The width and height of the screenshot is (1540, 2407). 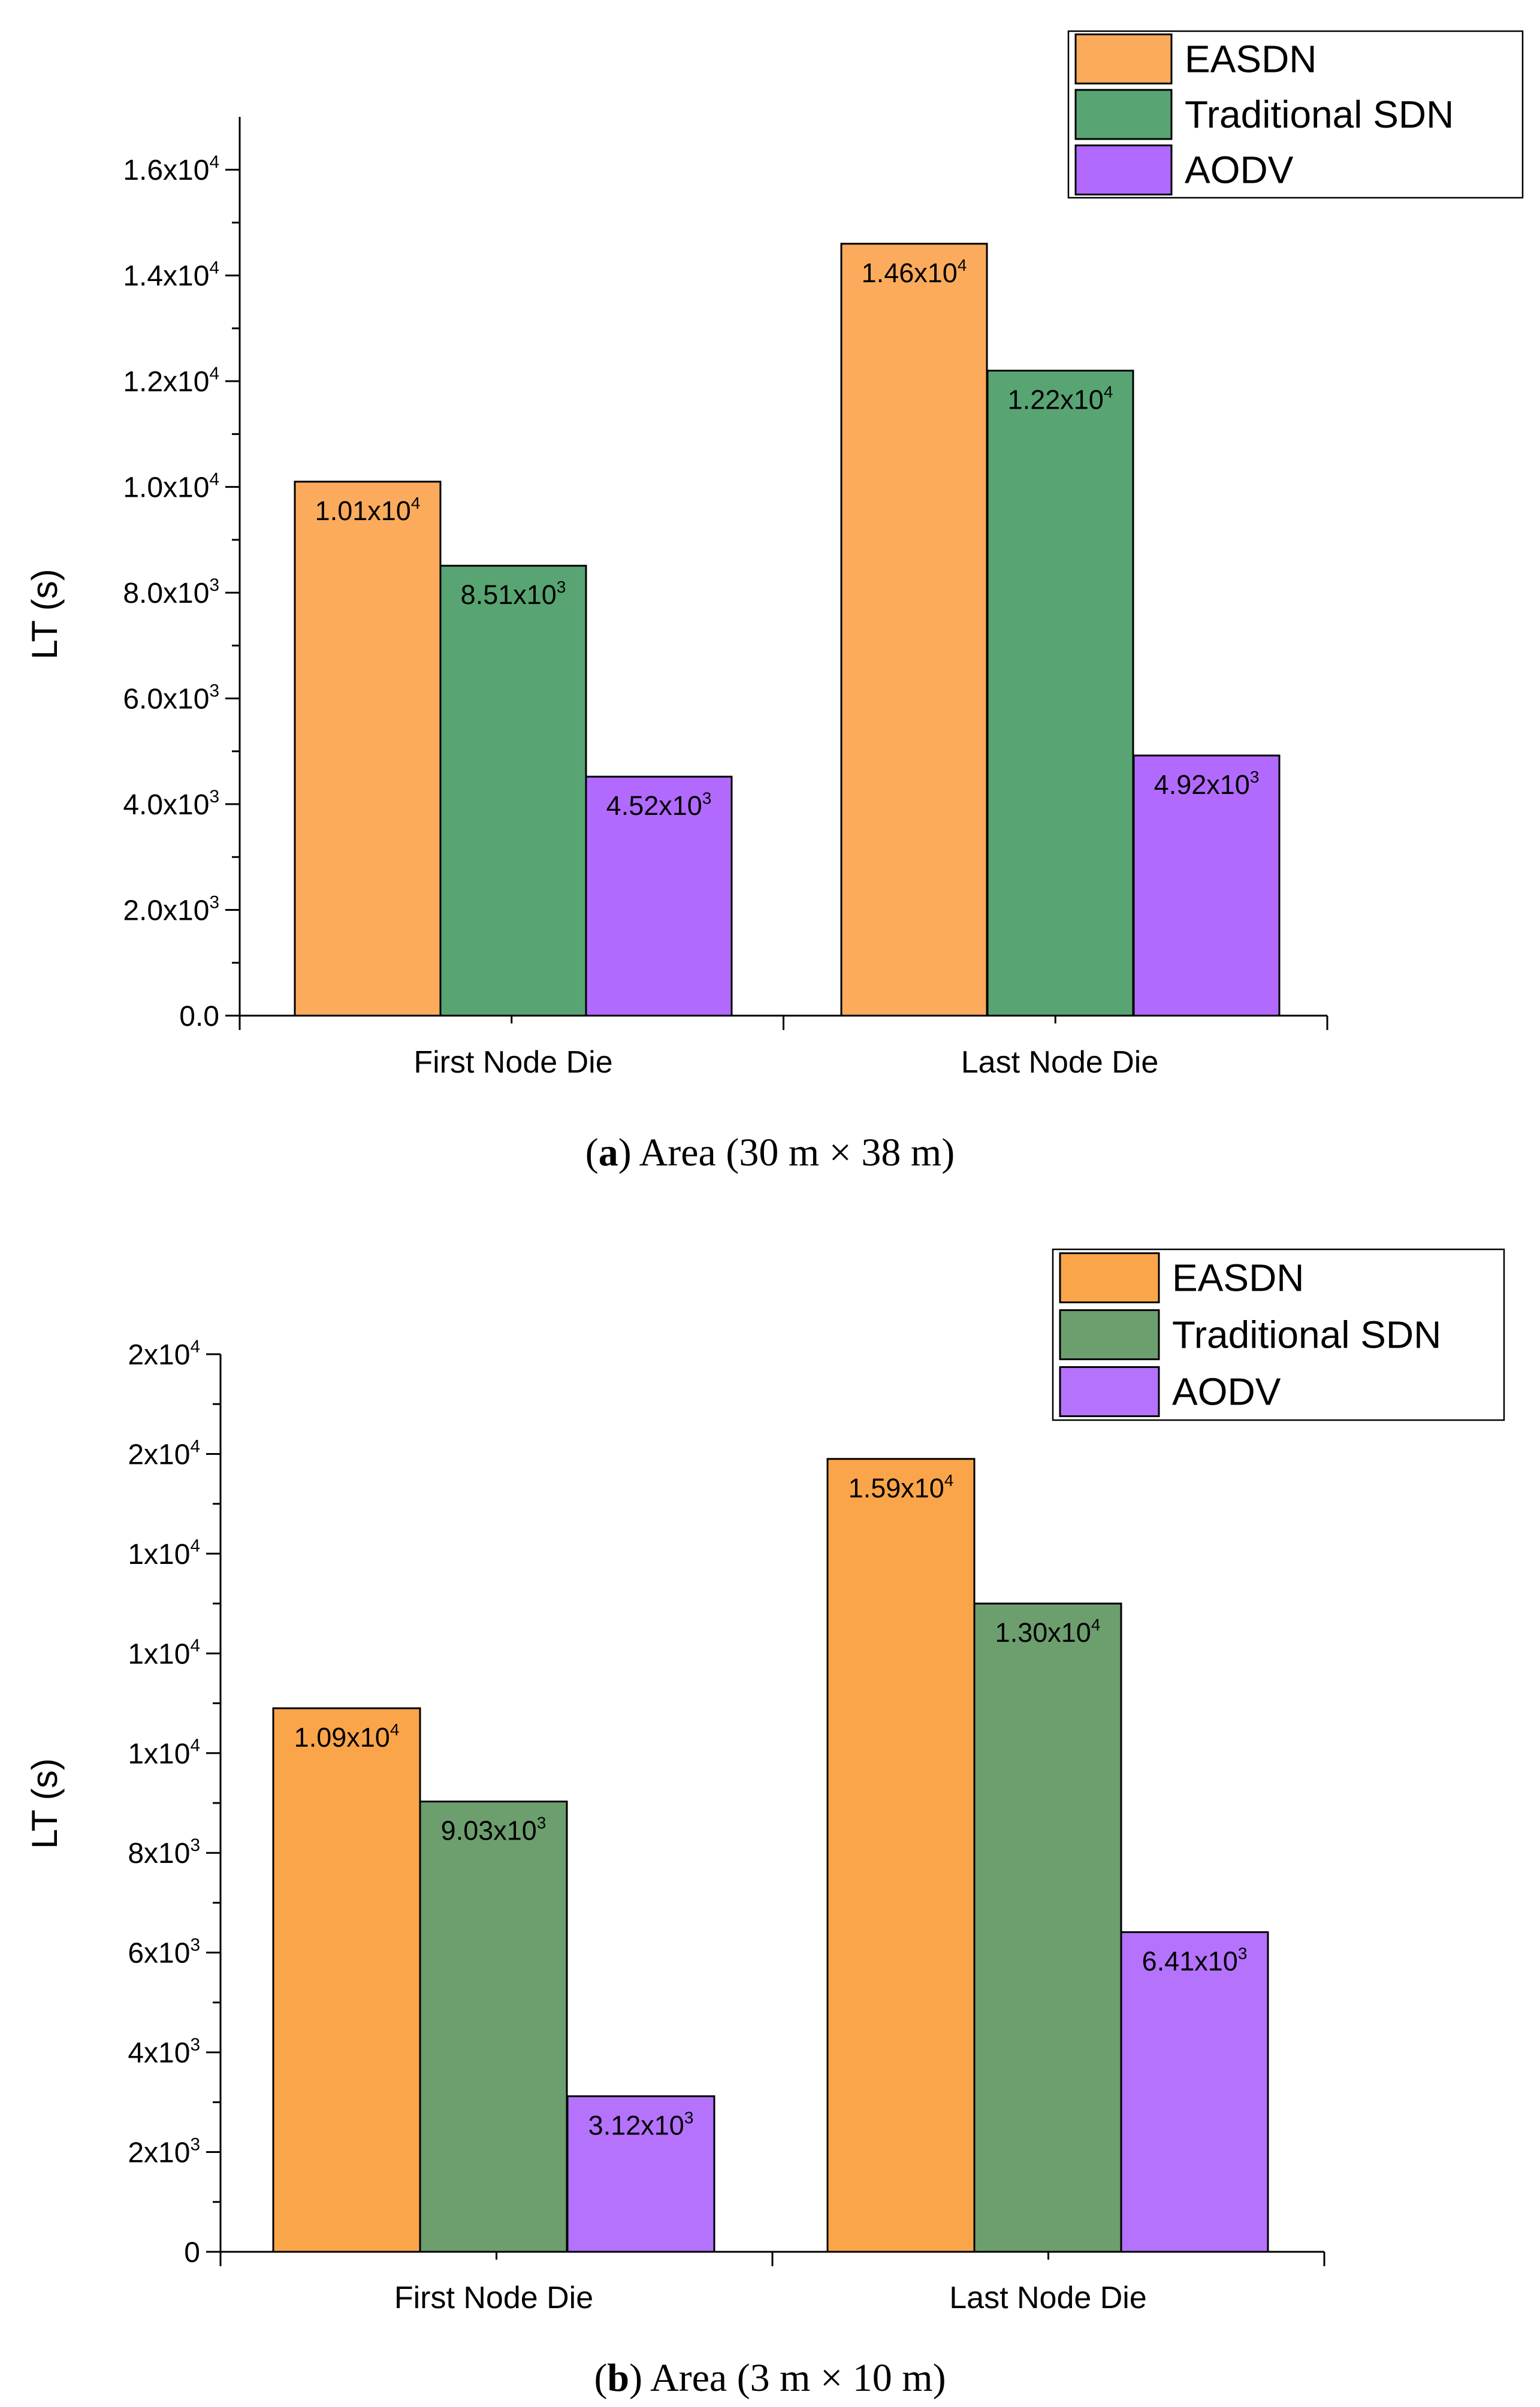 I want to click on y-tick-label: 1.6x10⁴, so click(x=171, y=169).